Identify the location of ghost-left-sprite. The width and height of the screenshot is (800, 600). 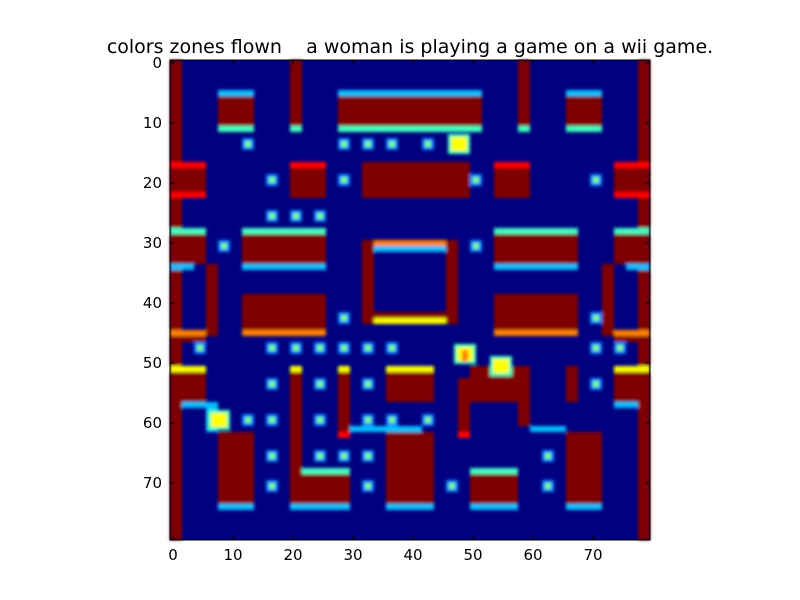
(219, 420).